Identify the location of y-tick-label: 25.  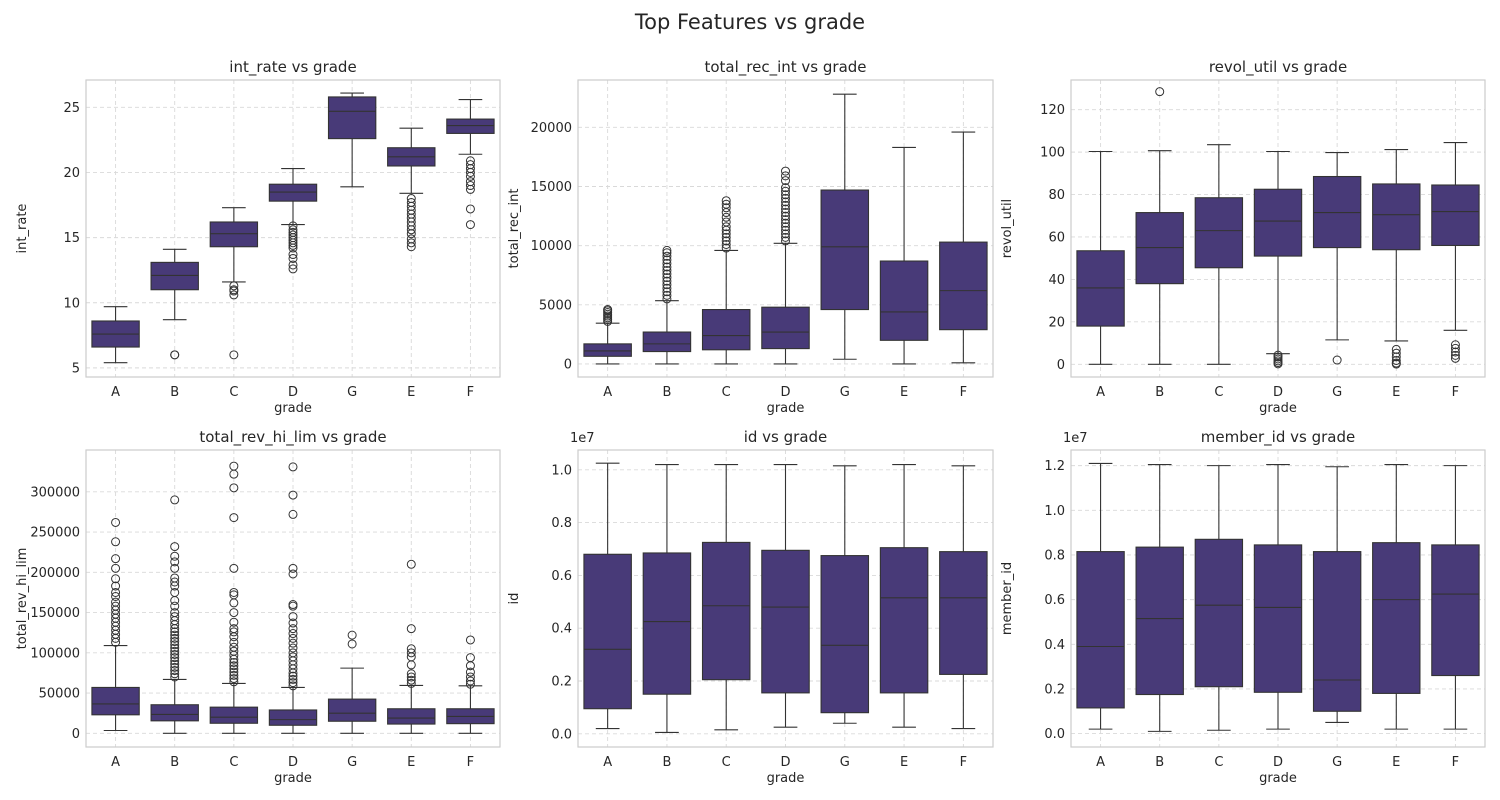
(71, 108).